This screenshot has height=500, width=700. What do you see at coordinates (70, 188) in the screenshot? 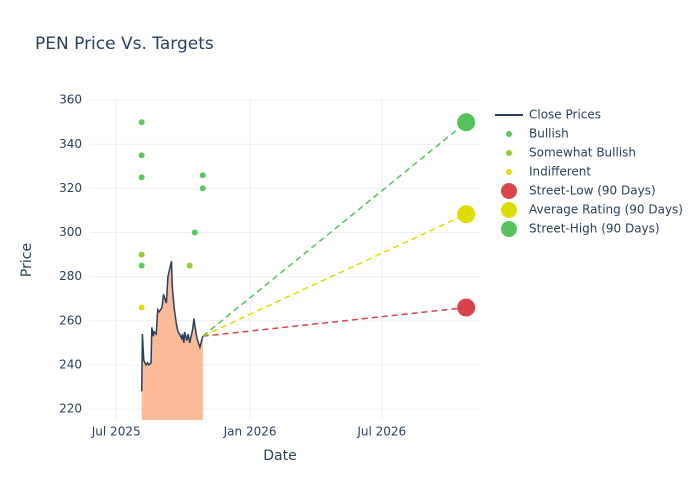
I see `y-tick-label: 320` at bounding box center [70, 188].